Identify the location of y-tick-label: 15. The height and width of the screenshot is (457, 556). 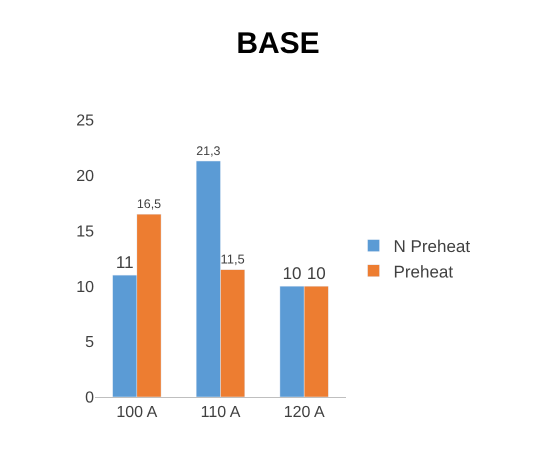
(85, 231).